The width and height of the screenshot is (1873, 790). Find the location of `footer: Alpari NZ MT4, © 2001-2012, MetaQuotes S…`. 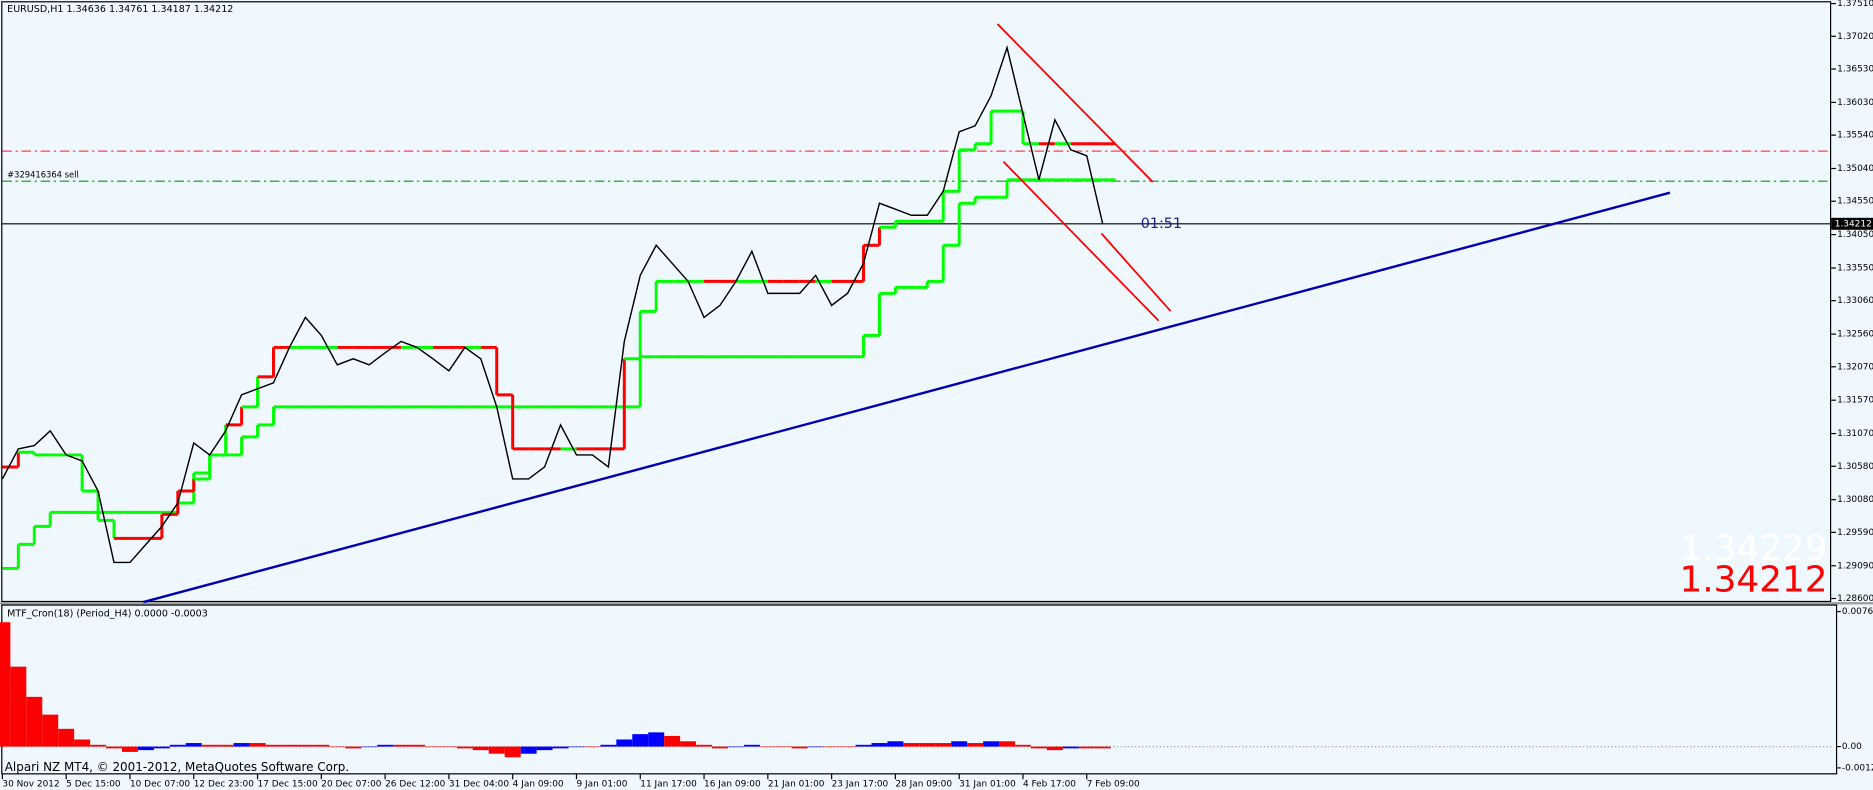

footer: Alpari NZ MT4, © 2001-2012, MetaQuotes S… is located at coordinates (177, 767).